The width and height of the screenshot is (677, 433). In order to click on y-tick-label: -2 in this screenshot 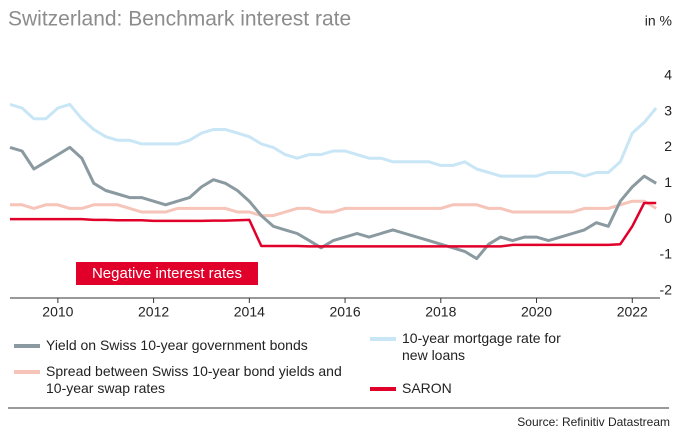, I will do `click(666, 290)`.